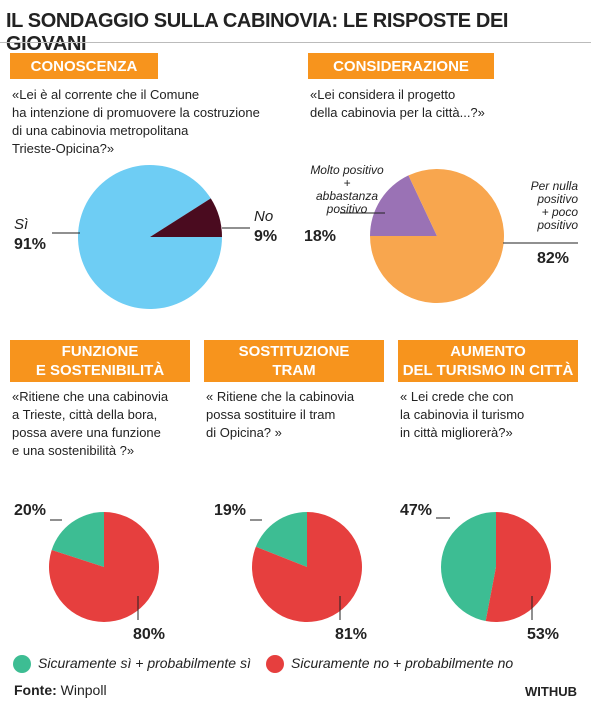  Describe the element at coordinates (30, 244) in the screenshot. I see `value-label: 91%` at that location.